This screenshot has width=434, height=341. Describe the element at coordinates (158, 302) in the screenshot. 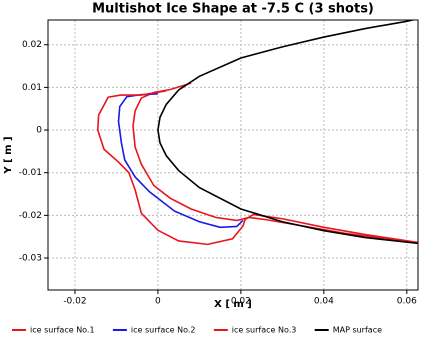

I see `x-tick-label: 0` at that location.